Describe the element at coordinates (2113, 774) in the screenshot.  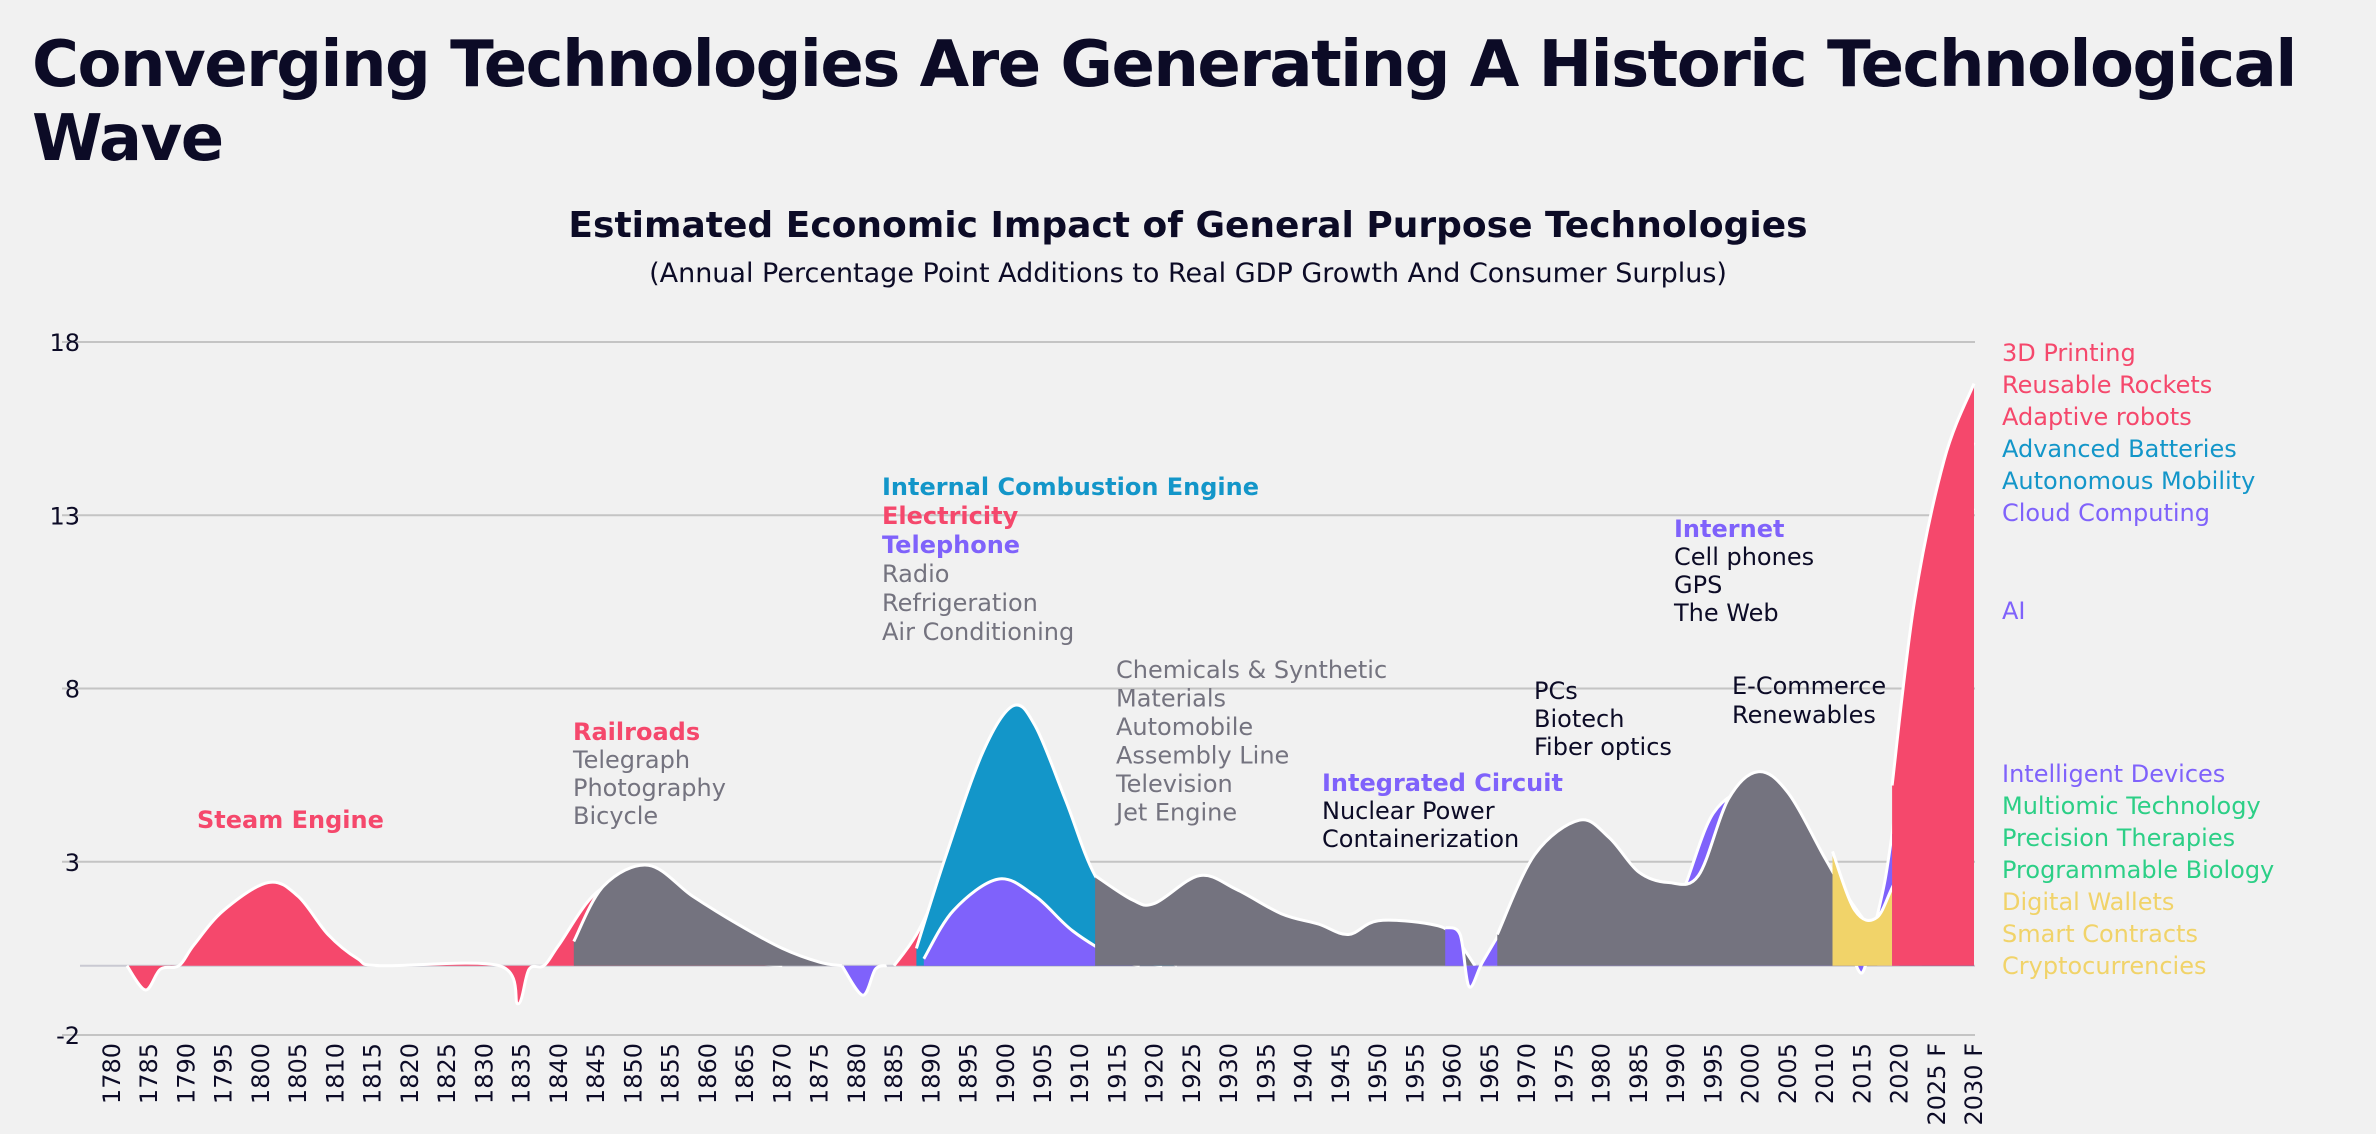
I see `legend-item-7: Intelligent Devices` at that location.